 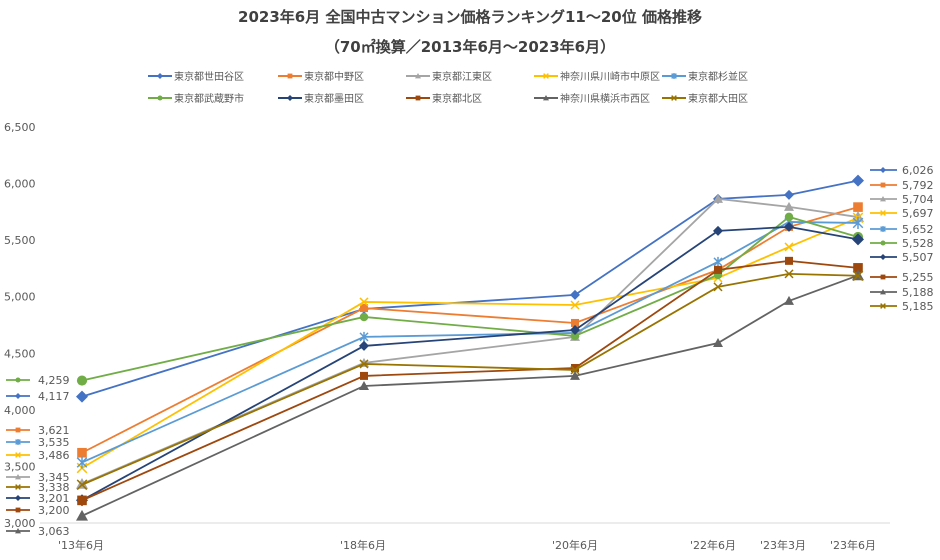 I want to click on legend-label: 東京都北区, so click(x=457, y=99).